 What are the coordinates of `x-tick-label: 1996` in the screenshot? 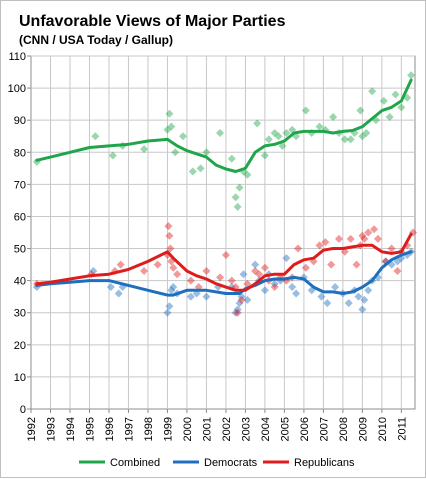 It's located at (110, 429).